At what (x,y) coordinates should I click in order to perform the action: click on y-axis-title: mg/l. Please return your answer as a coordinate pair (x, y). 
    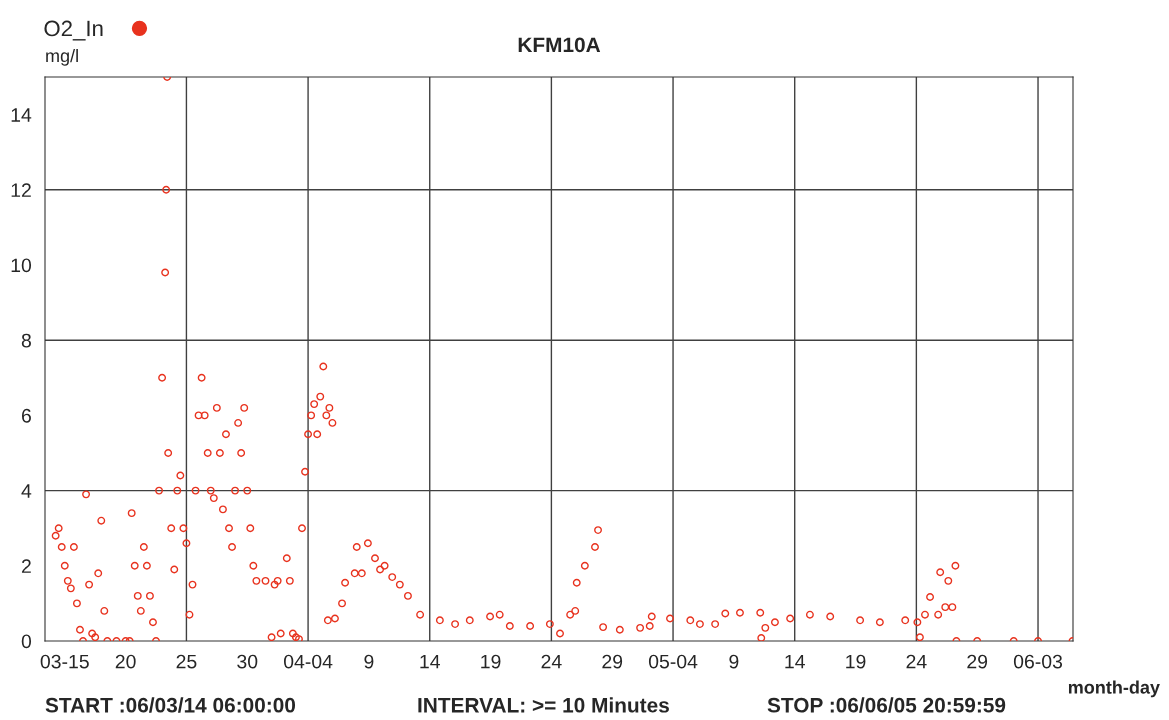
    Looking at the image, I should click on (62, 57).